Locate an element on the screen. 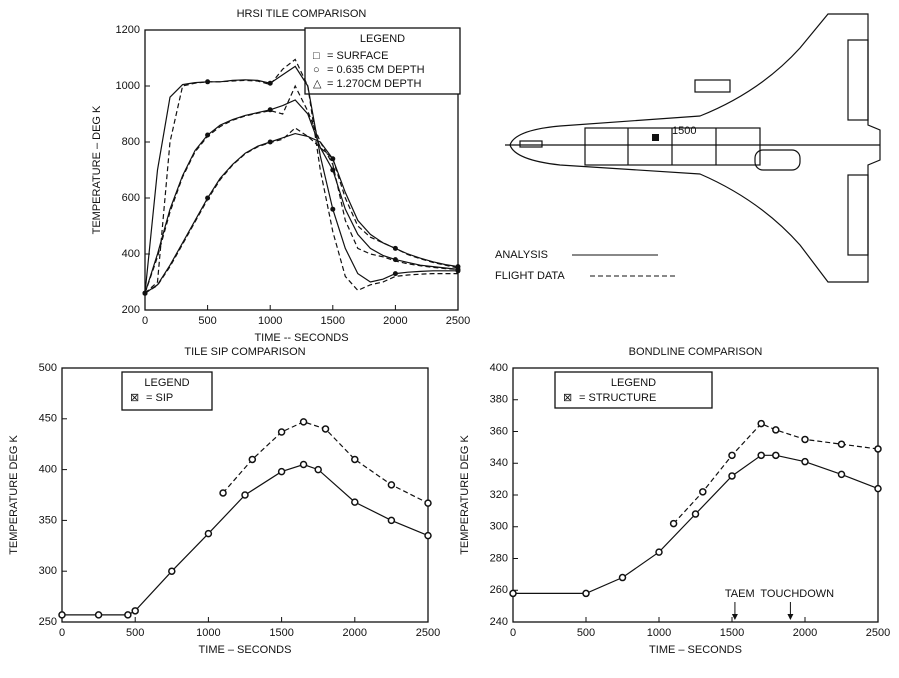 This screenshot has height=678, width=899. chart-title: TILE SIP COMPARISON is located at coordinates (244, 352).